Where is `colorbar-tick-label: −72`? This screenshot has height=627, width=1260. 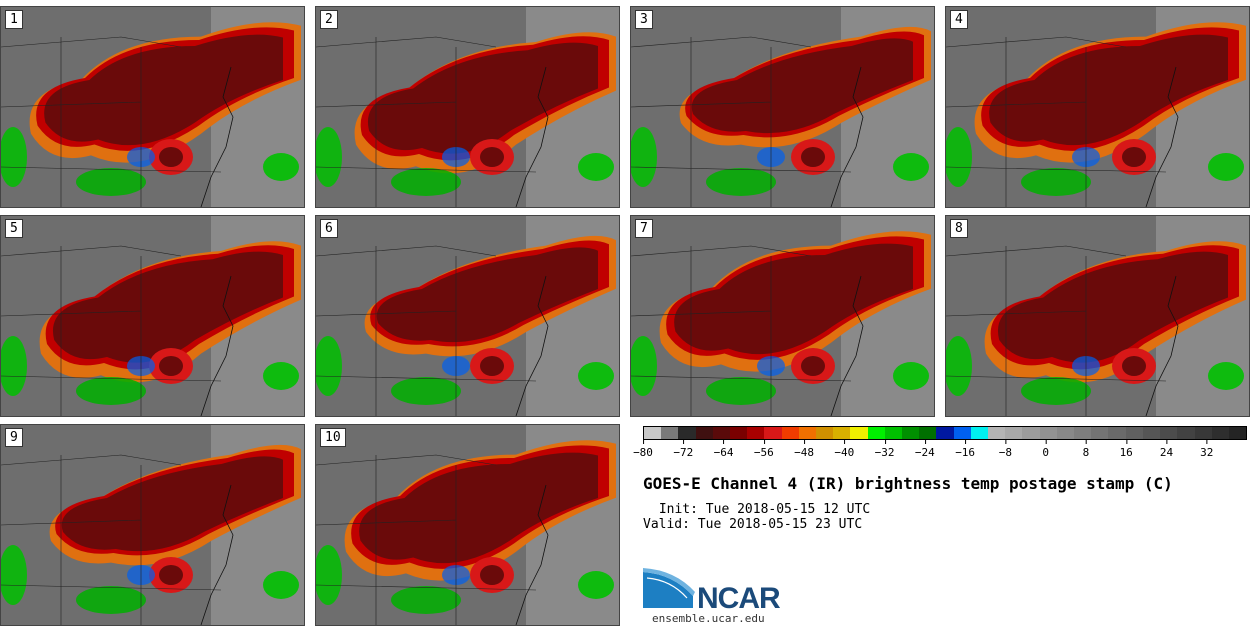
colorbar-tick-label: −72 is located at coordinates (683, 449).